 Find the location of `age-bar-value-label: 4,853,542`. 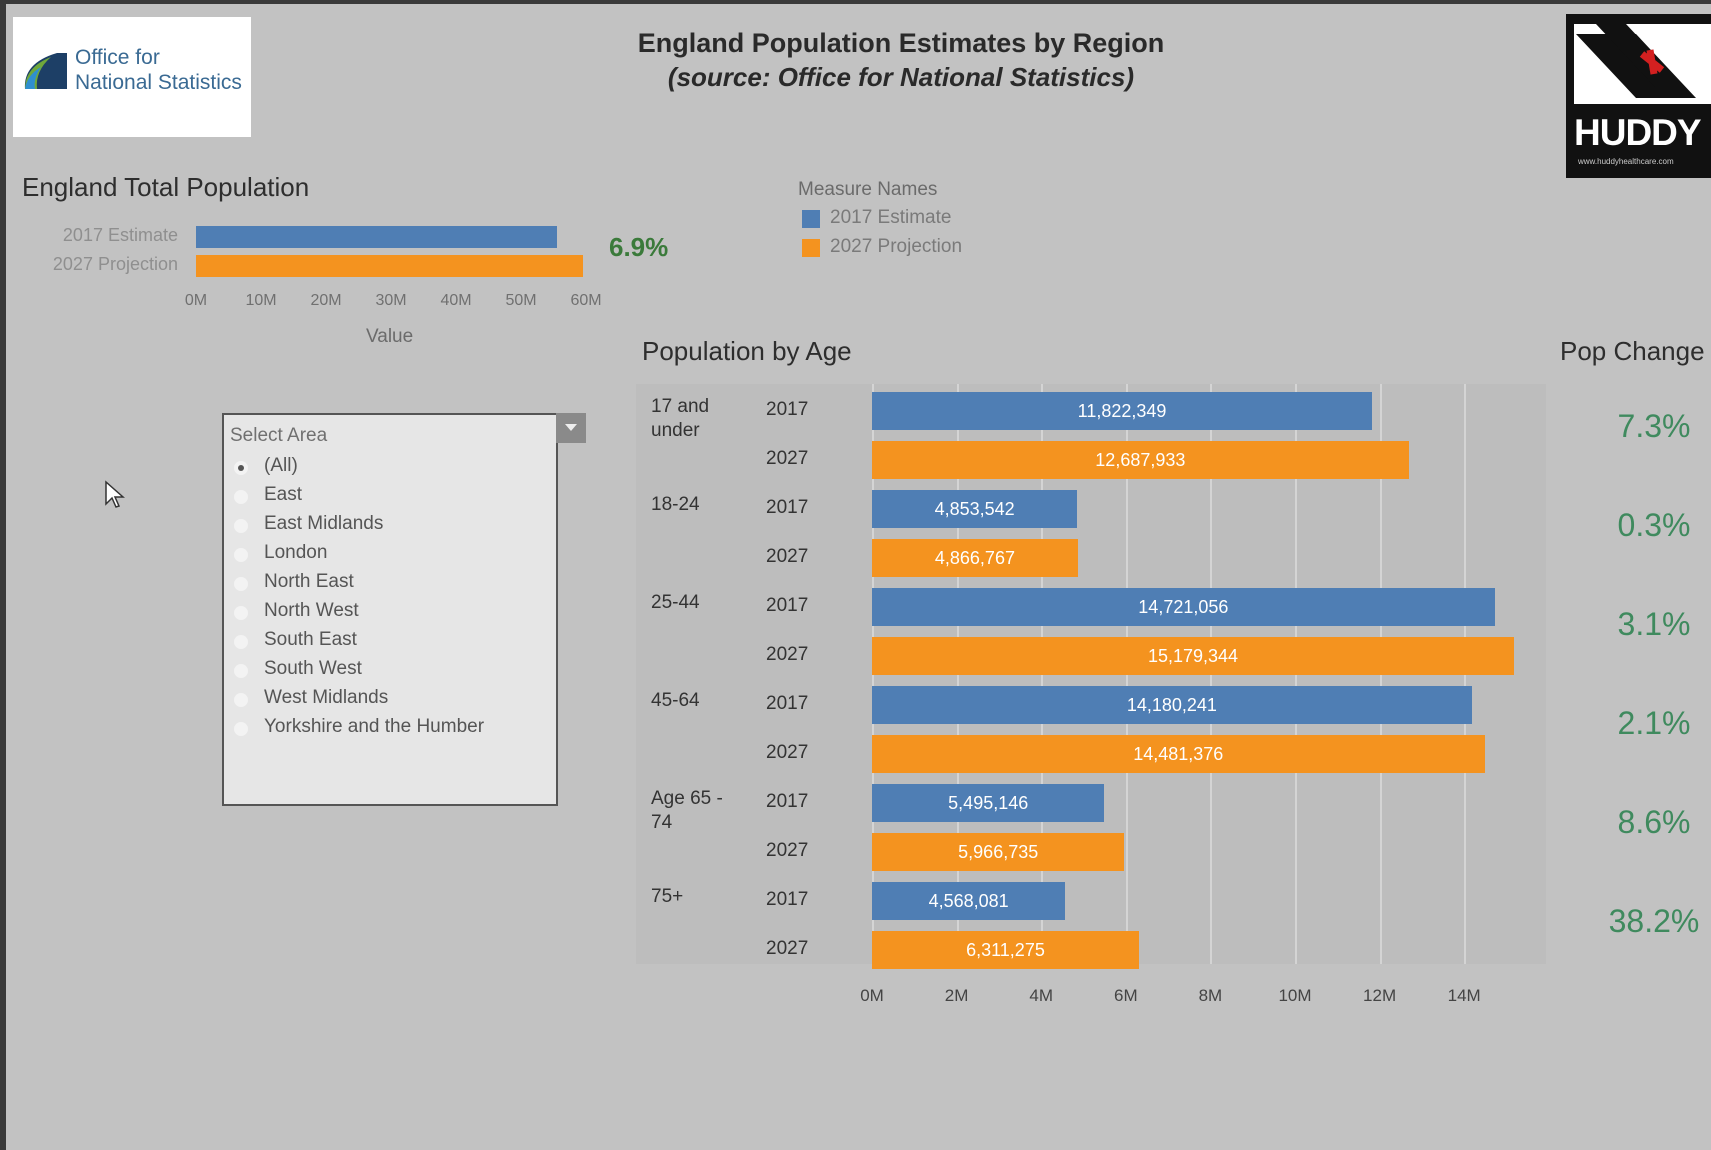

age-bar-value-label: 4,853,542 is located at coordinates (974, 509).